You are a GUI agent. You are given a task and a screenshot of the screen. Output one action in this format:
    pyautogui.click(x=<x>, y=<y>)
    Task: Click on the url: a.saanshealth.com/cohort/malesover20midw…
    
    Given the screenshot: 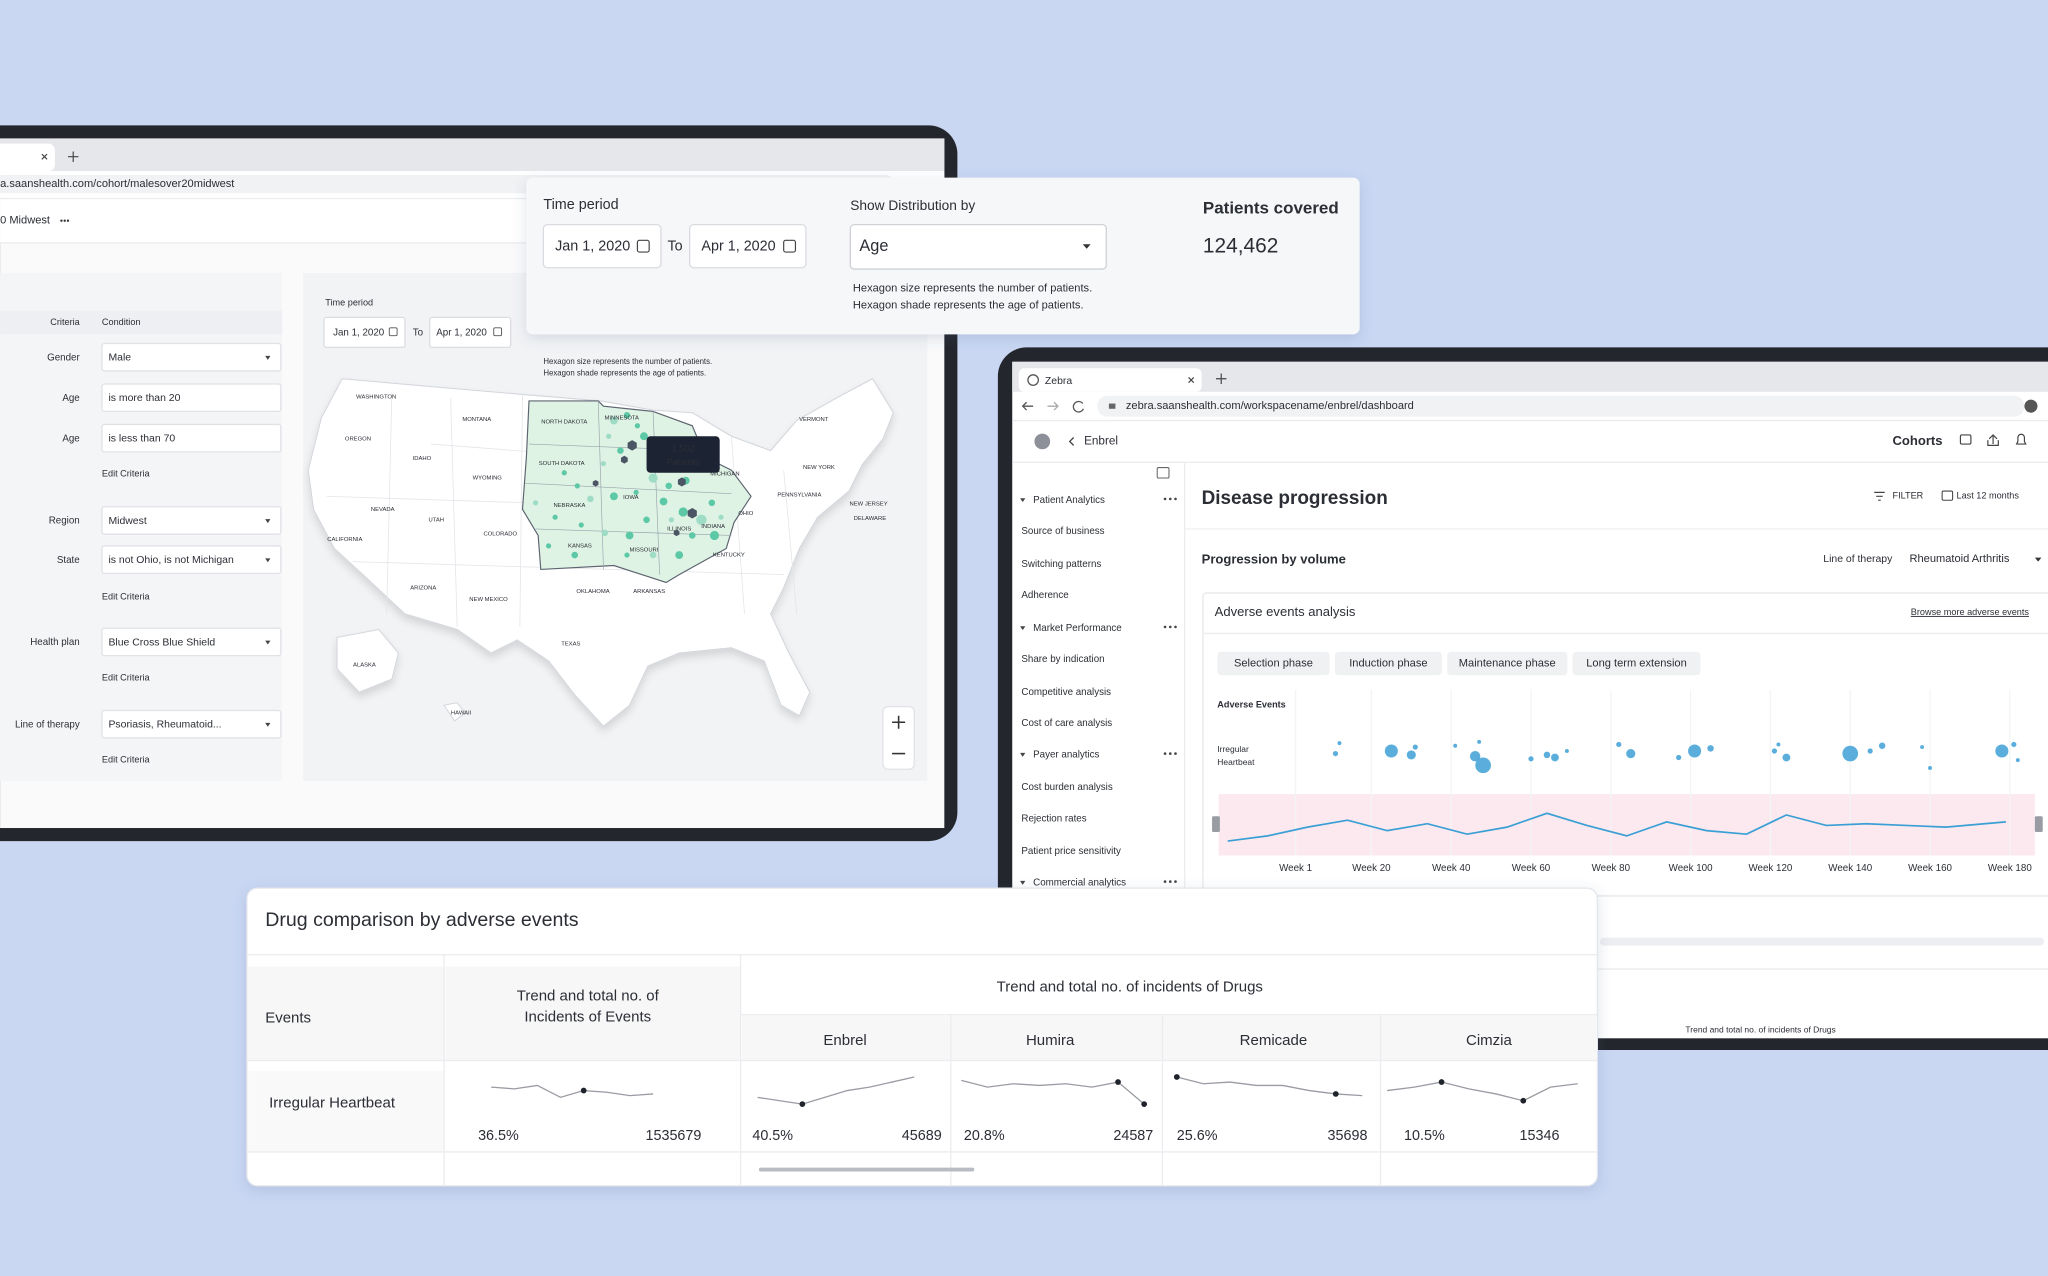 What is the action you would take?
    pyautogui.click(x=117, y=184)
    